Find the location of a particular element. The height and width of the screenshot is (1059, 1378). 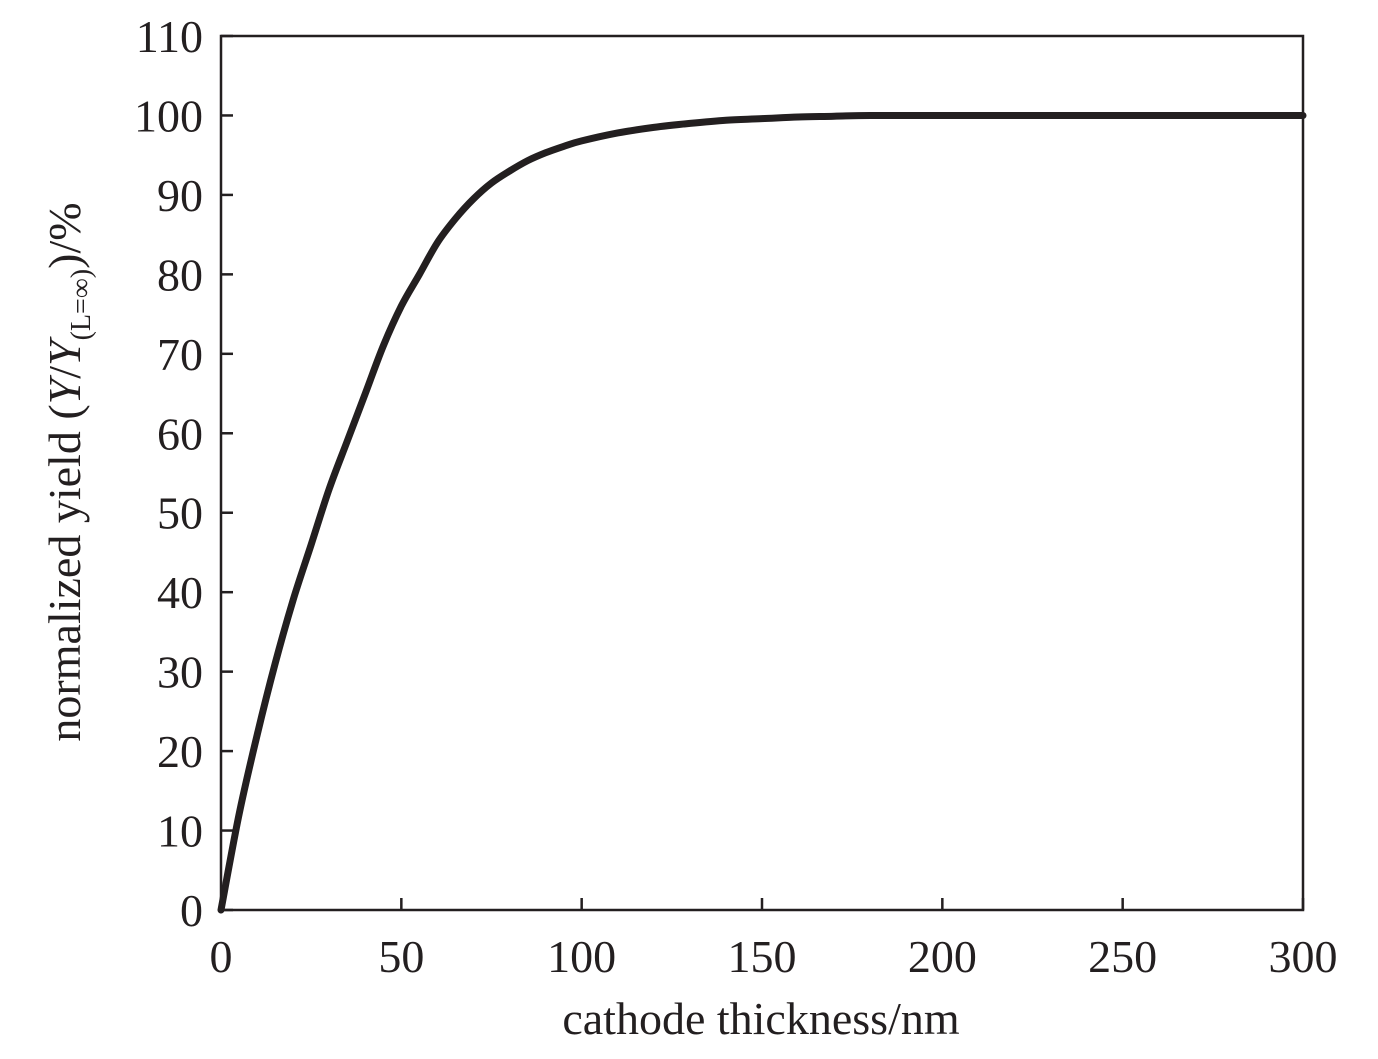

y-tick-label-30: 30 is located at coordinates (180, 672).